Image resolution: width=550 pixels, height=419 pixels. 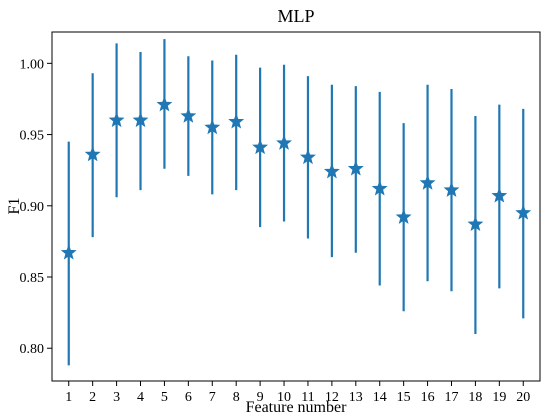 I want to click on x-tick-label: 6, so click(x=188, y=397).